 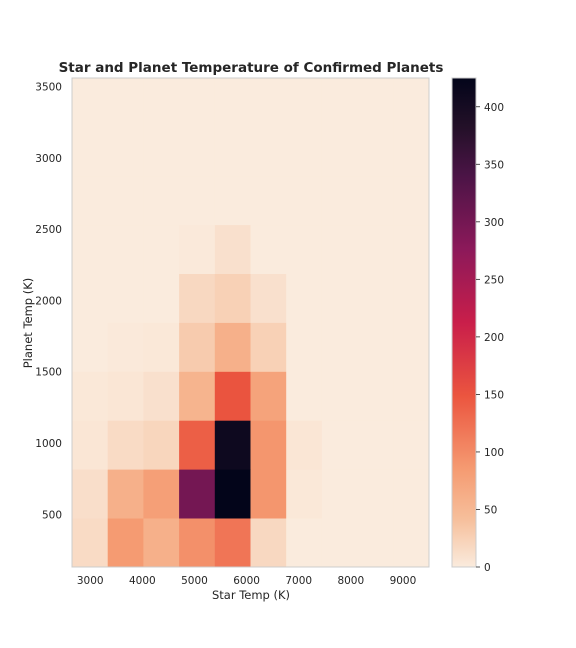 I want to click on y-tick-label: 3000, so click(x=48, y=159).